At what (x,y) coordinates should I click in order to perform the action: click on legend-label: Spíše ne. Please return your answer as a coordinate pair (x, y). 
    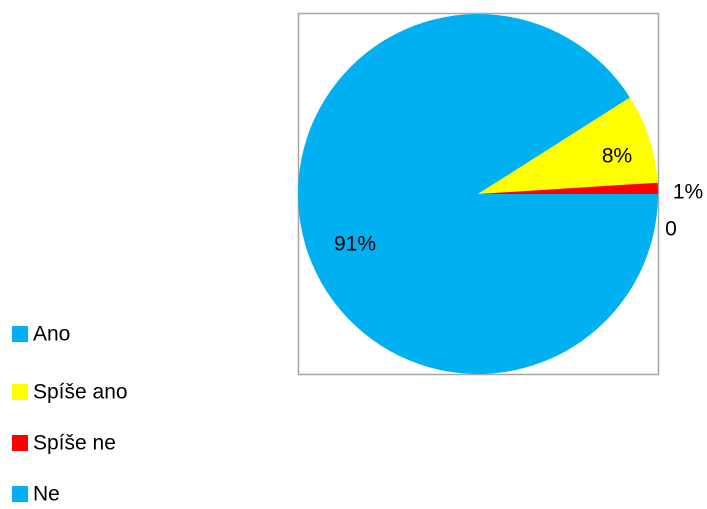
    Looking at the image, I should click on (74, 443).